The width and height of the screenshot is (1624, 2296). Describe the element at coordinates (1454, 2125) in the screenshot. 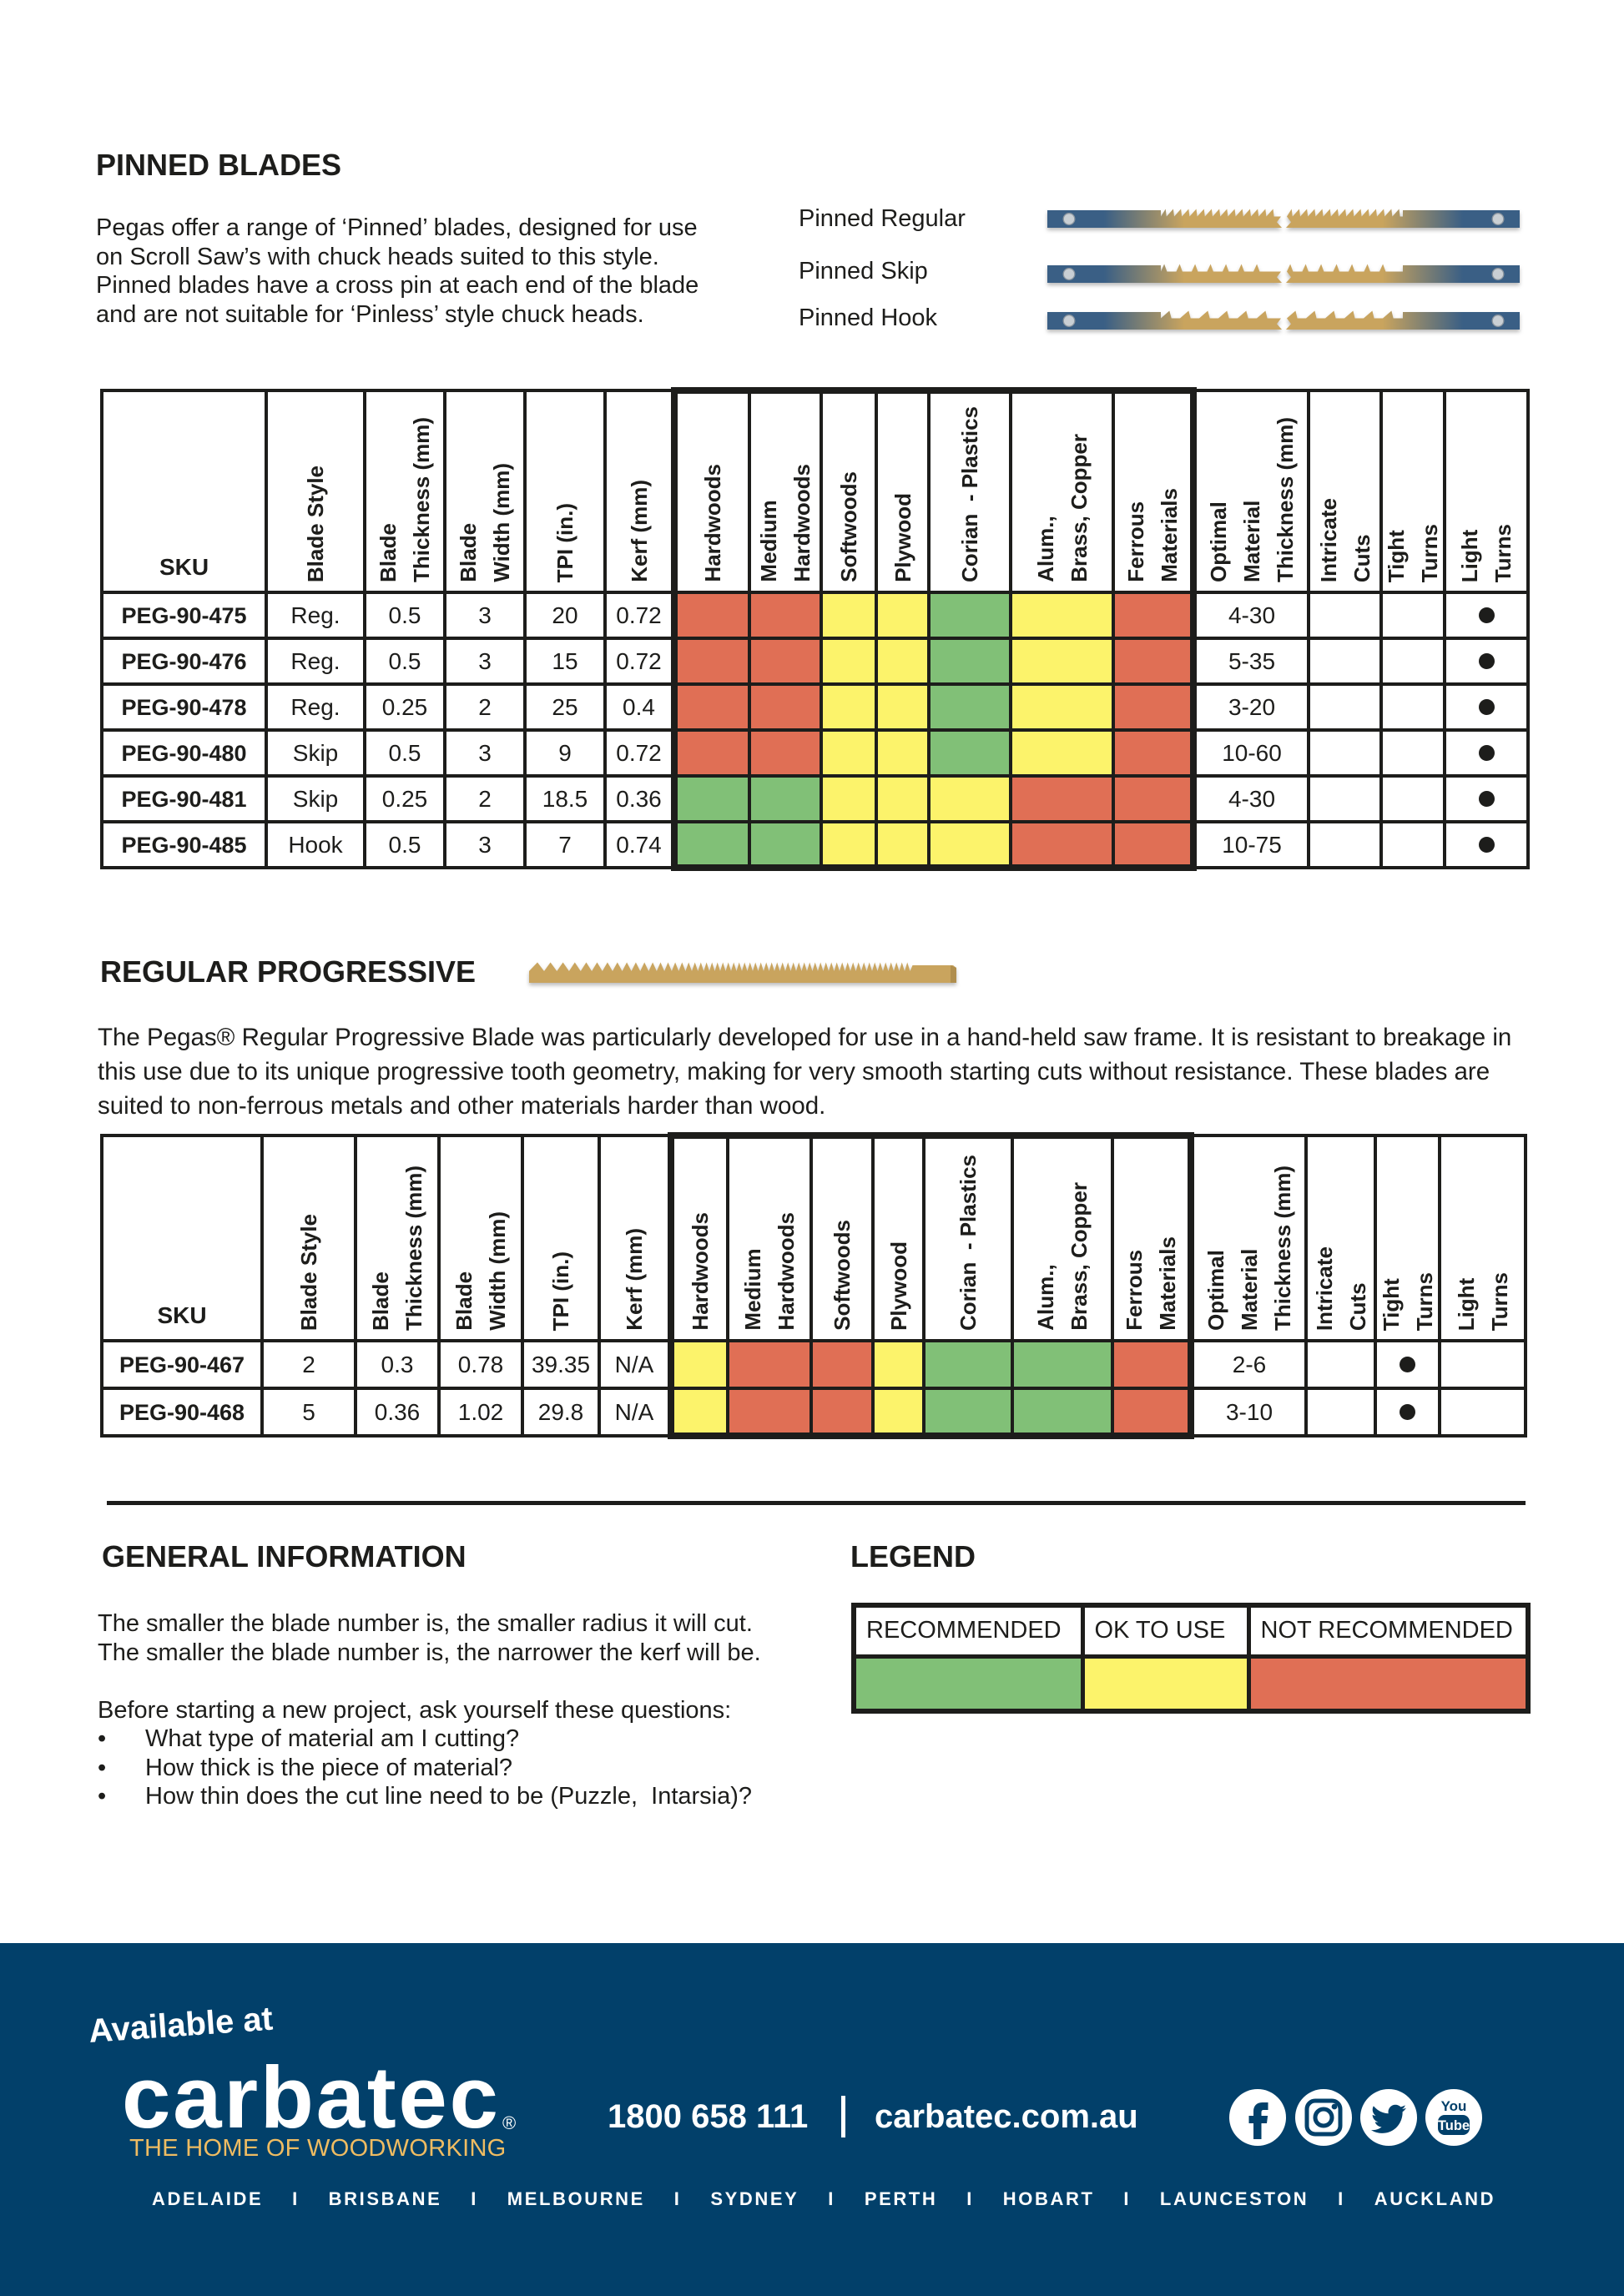

I see `svg-text: Tube` at that location.